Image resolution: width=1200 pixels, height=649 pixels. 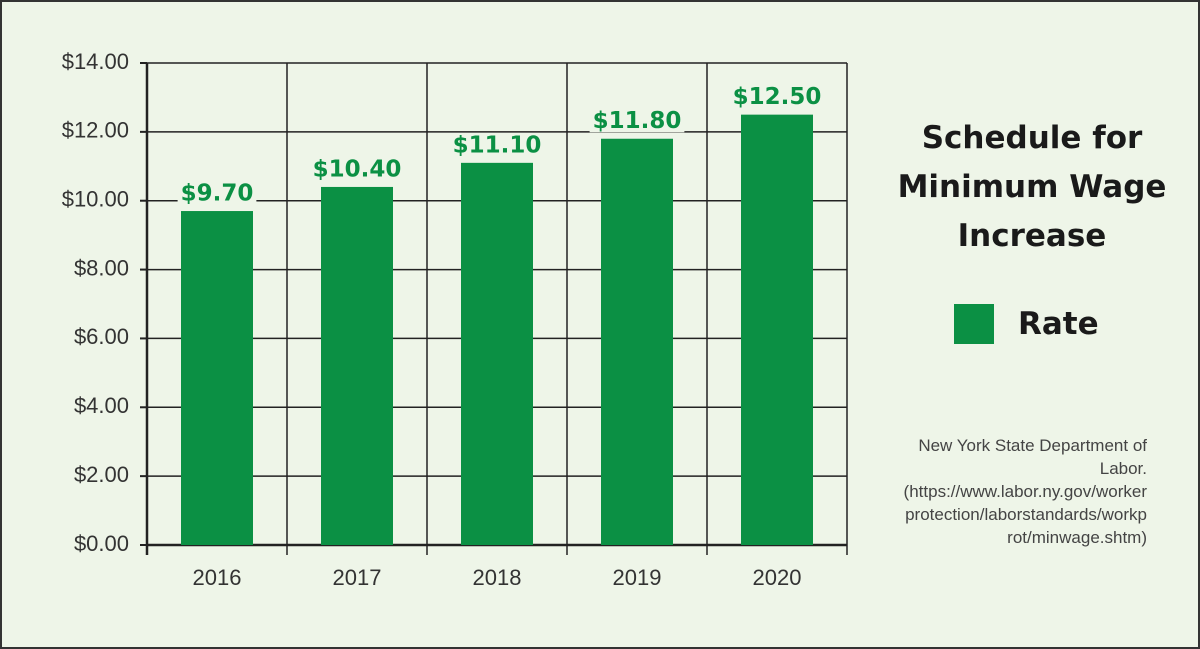 I want to click on legend-label: Rate, so click(x=1058, y=324).